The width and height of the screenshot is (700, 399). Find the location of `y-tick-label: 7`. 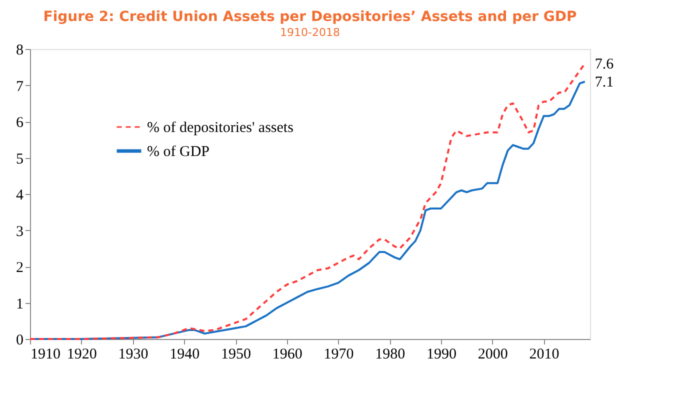

y-tick-label: 7 is located at coordinates (20, 86).